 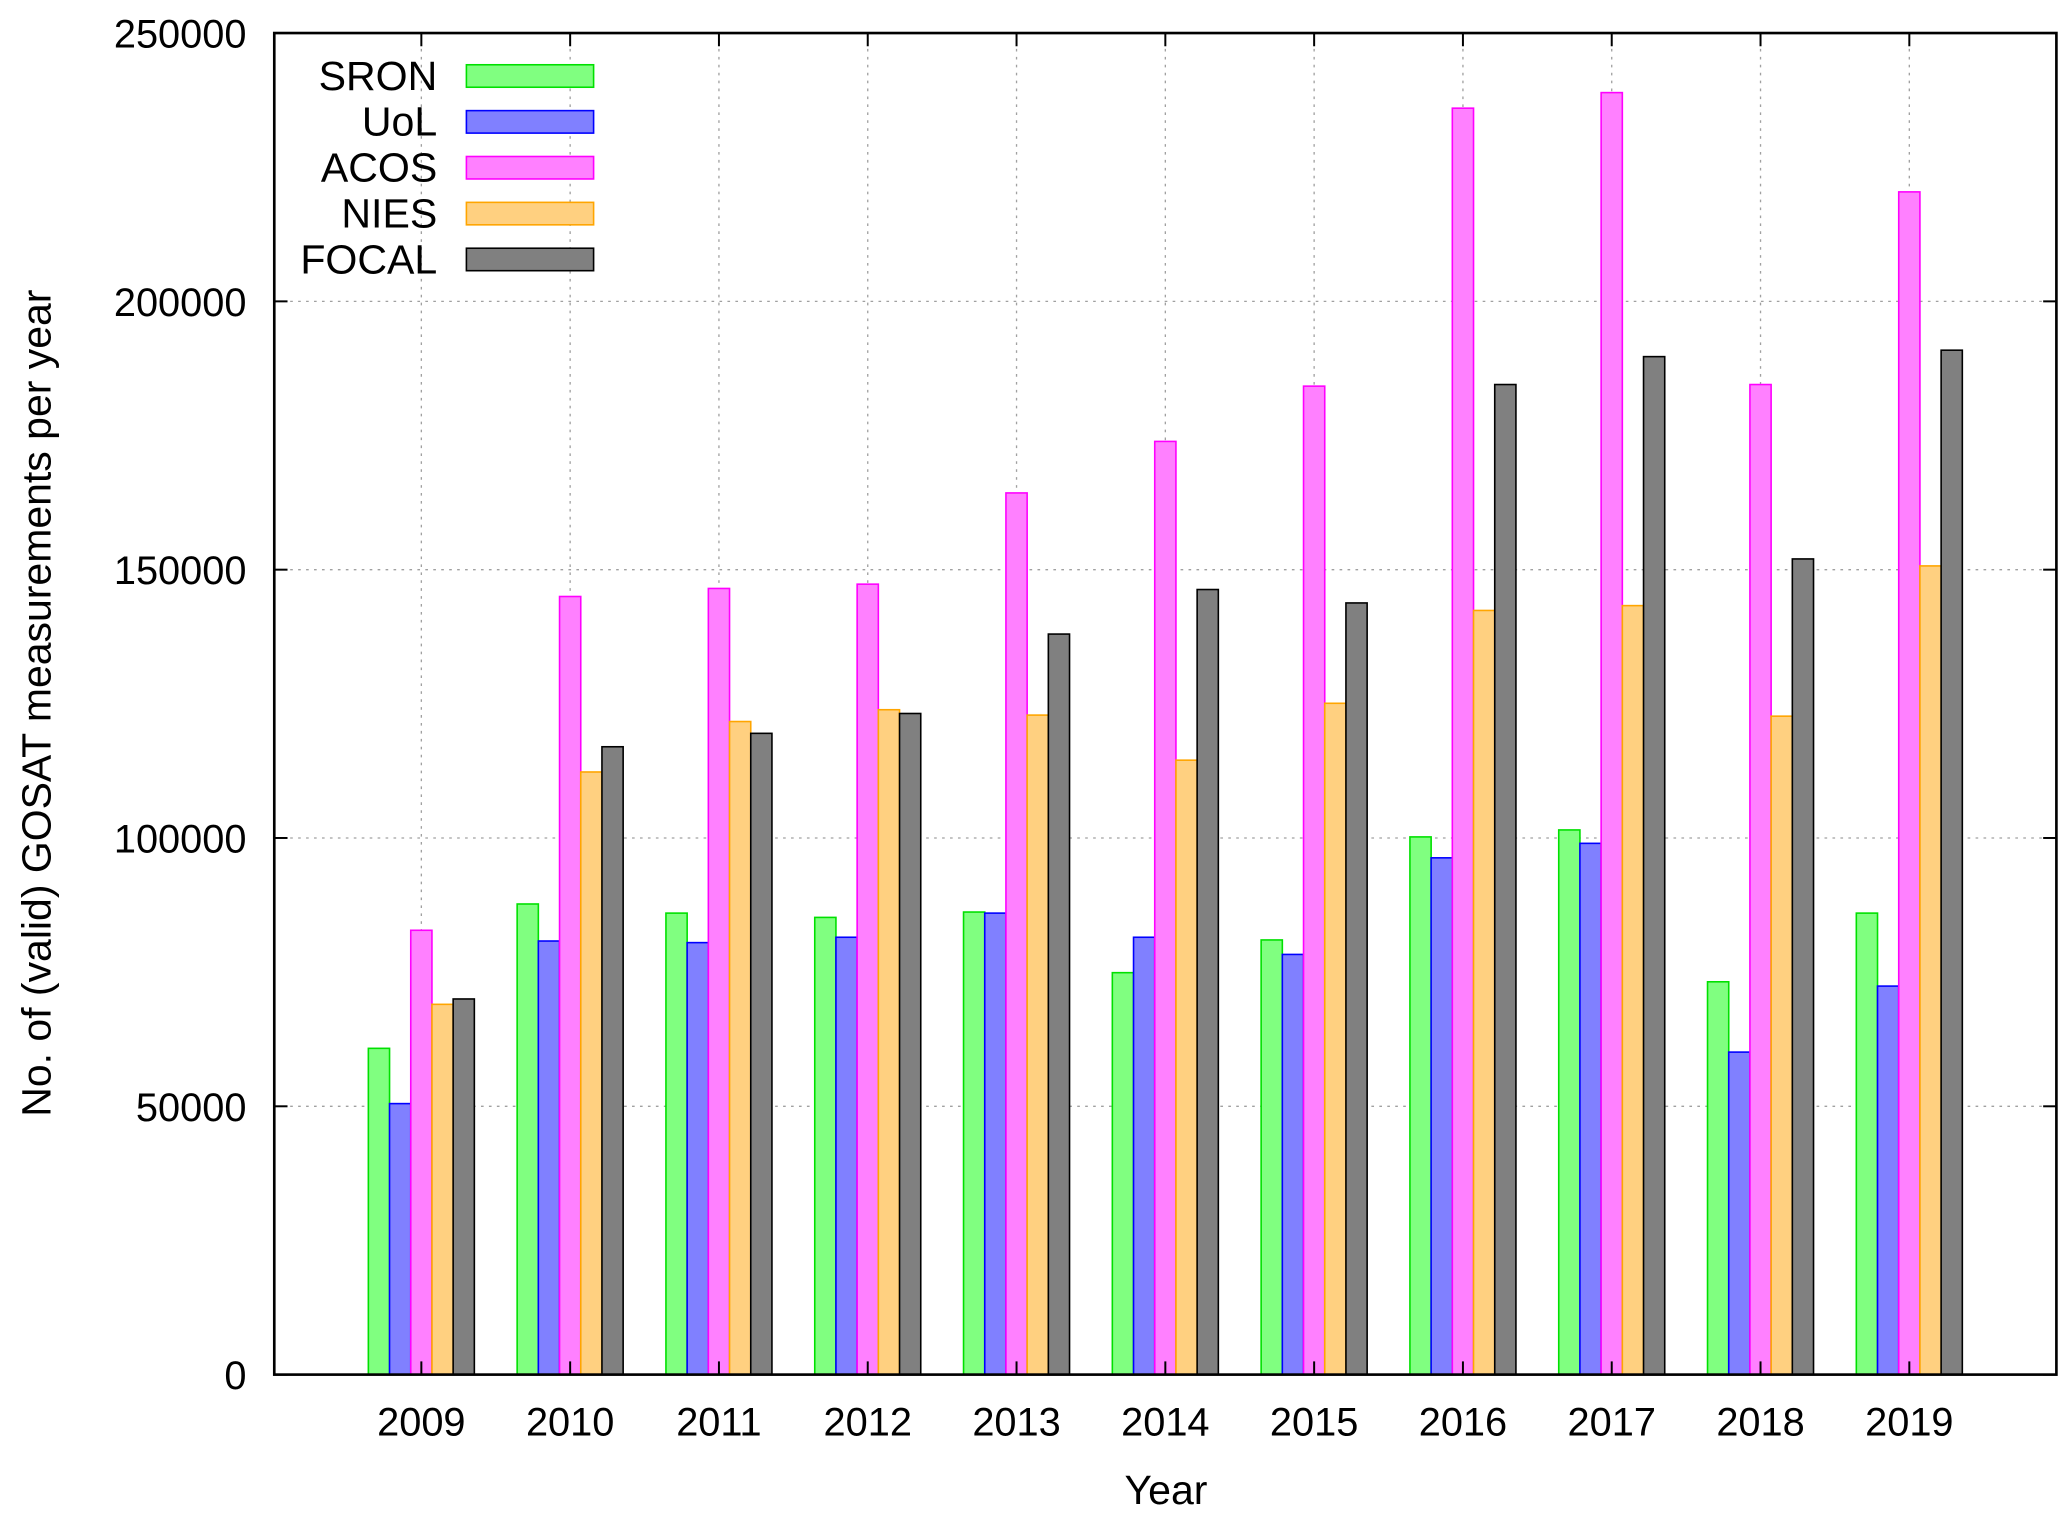 I want to click on y-tick-label: 0, so click(x=235, y=1376).